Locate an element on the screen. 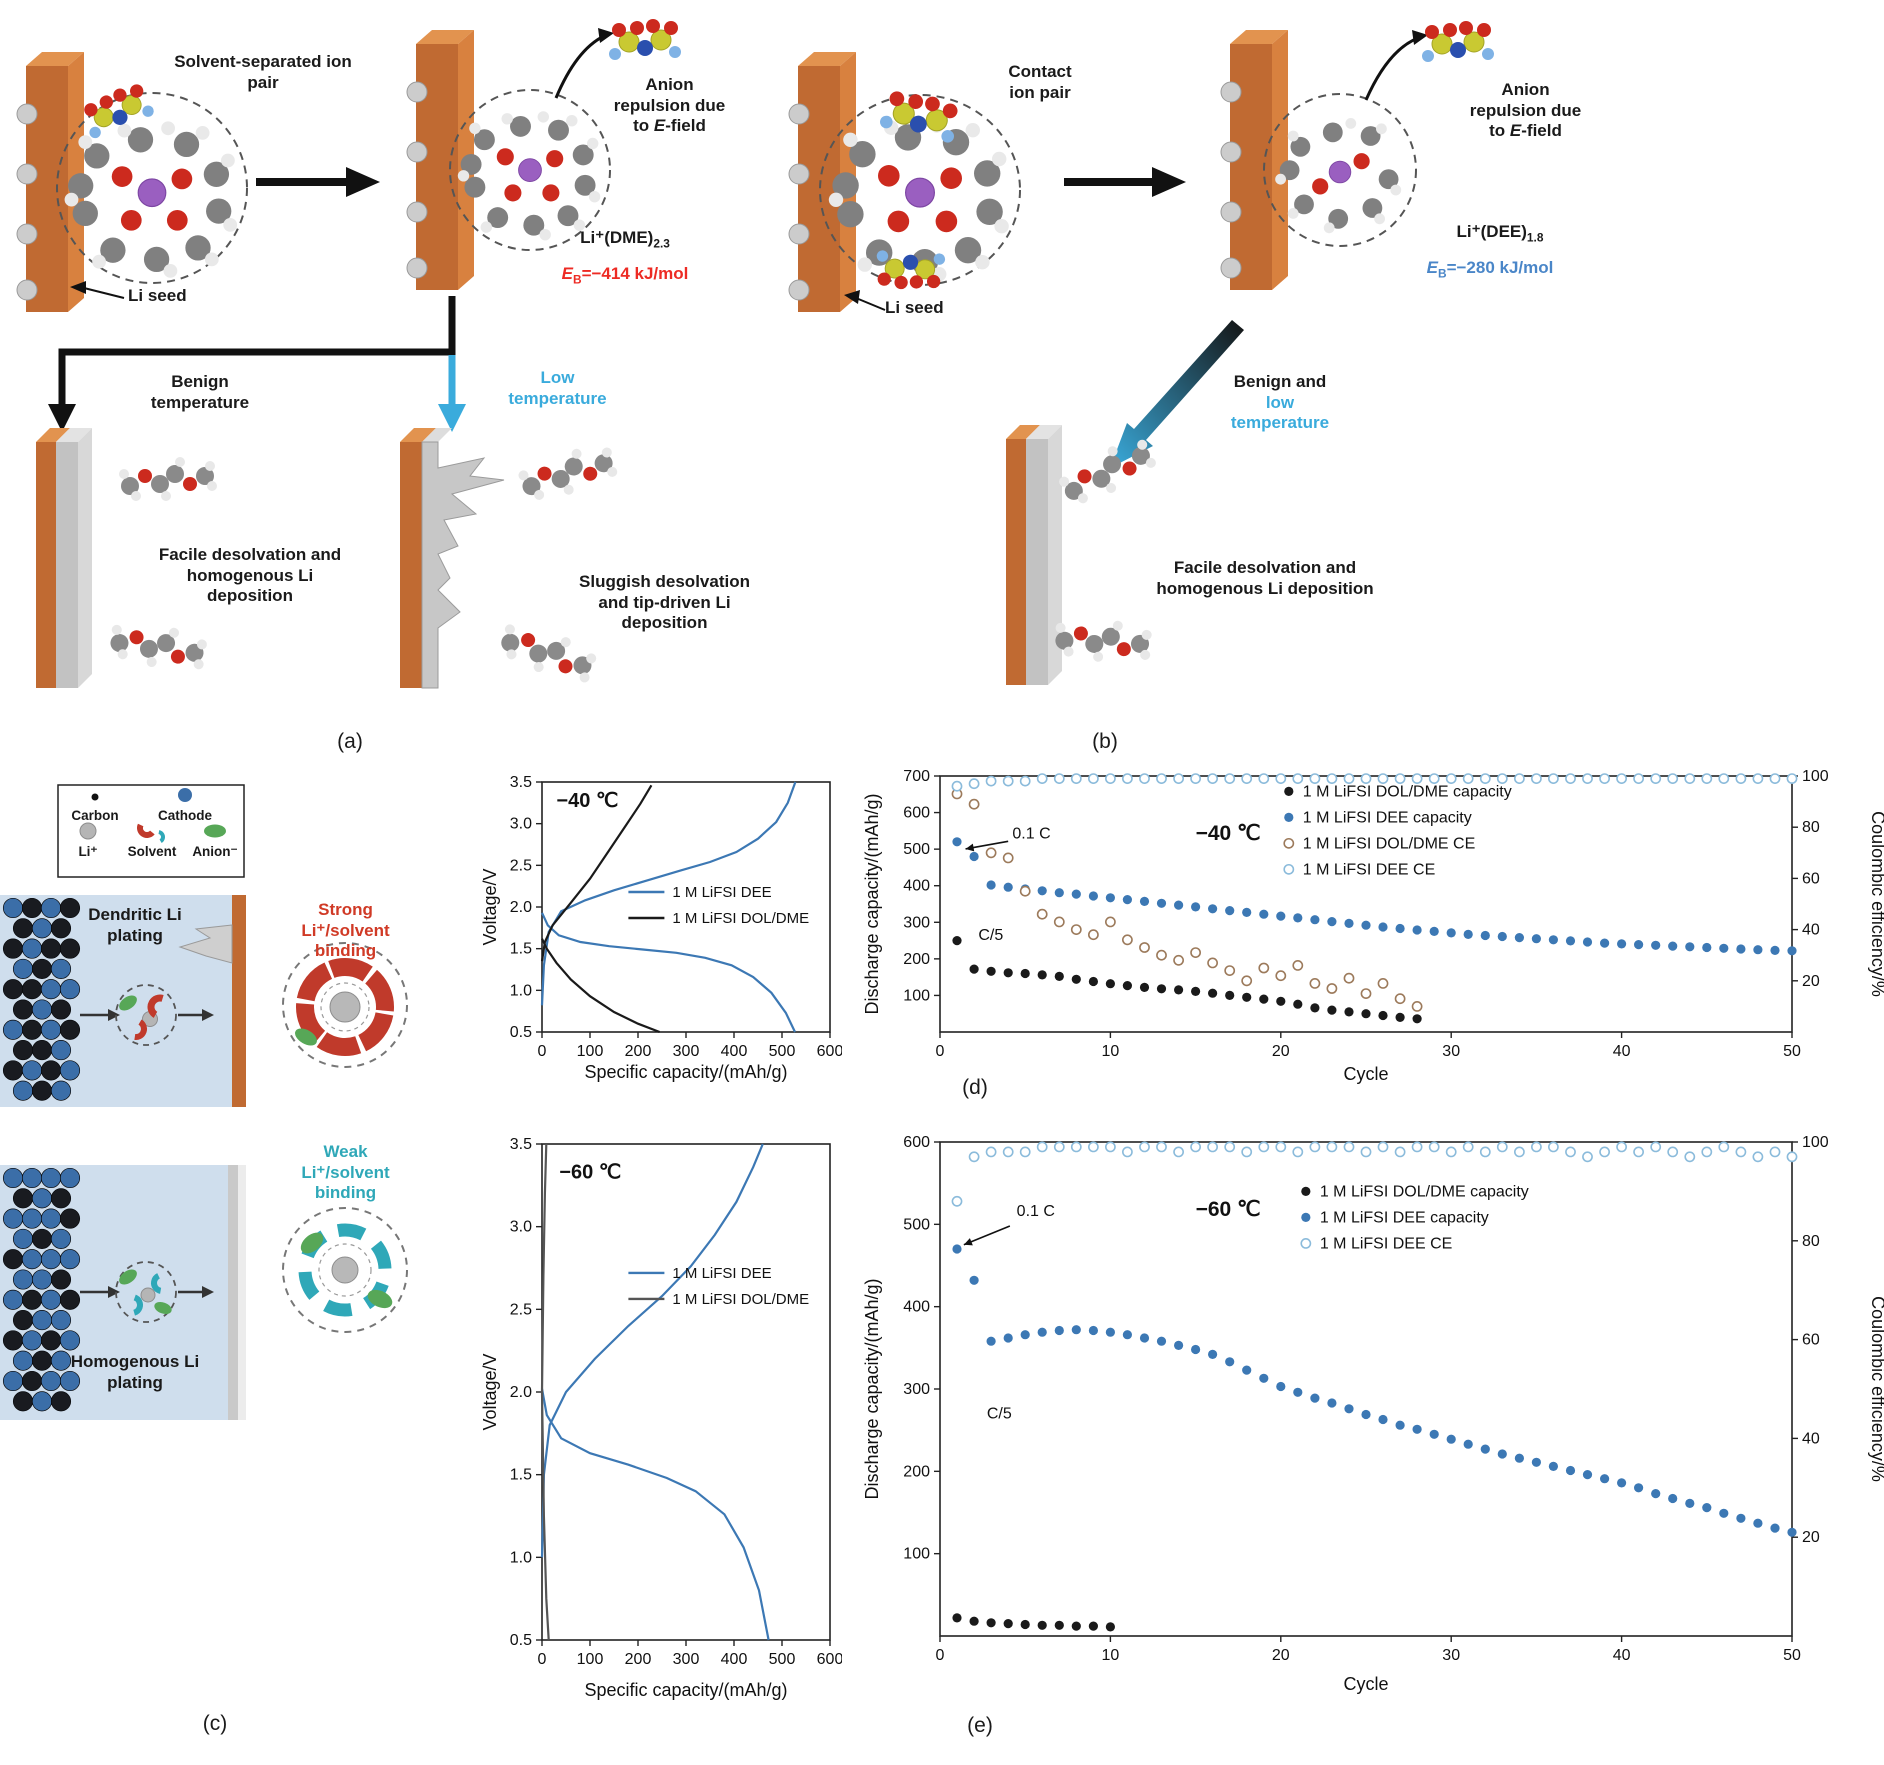  formula-subscript: 2.3 is located at coordinates (661, 243).